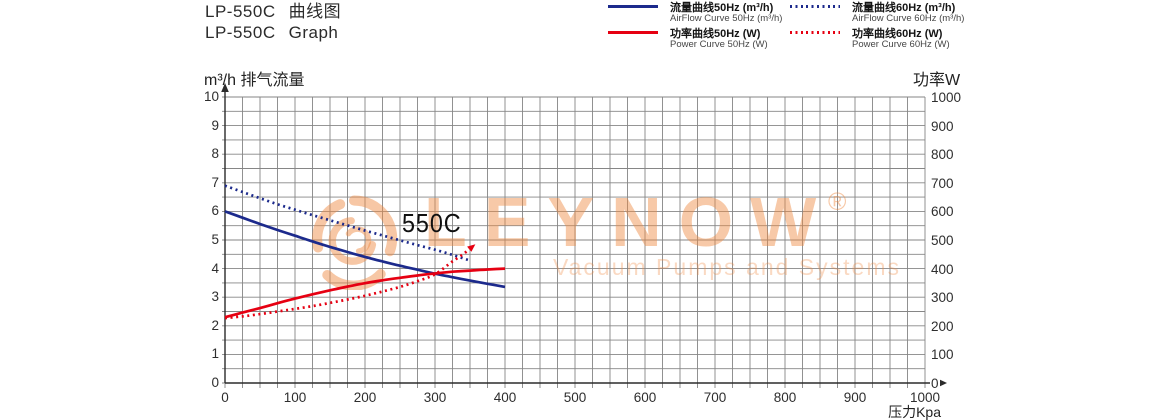 Image resolution: width=1160 pixels, height=420 pixels. Describe the element at coordinates (225, 87) in the screenshot. I see `y-axis-arrow-icon` at that location.